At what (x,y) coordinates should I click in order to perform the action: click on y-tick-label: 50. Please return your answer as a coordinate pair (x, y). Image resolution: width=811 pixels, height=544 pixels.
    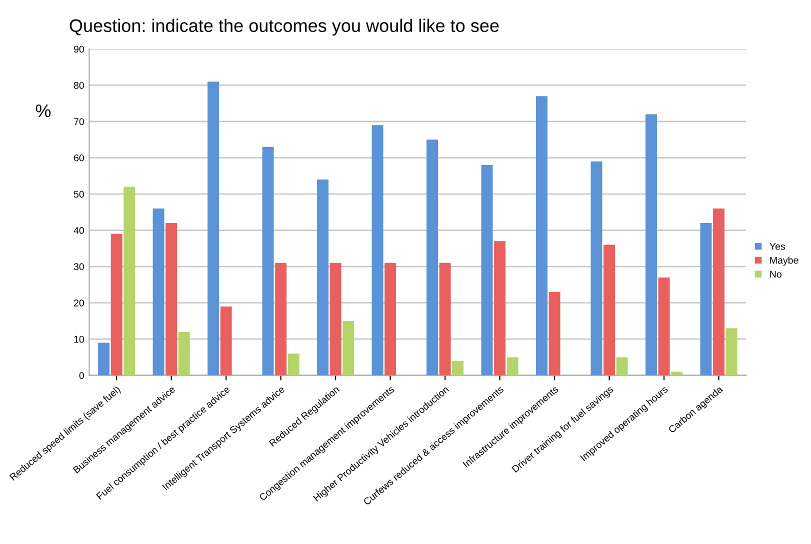
    Looking at the image, I should click on (79, 194).